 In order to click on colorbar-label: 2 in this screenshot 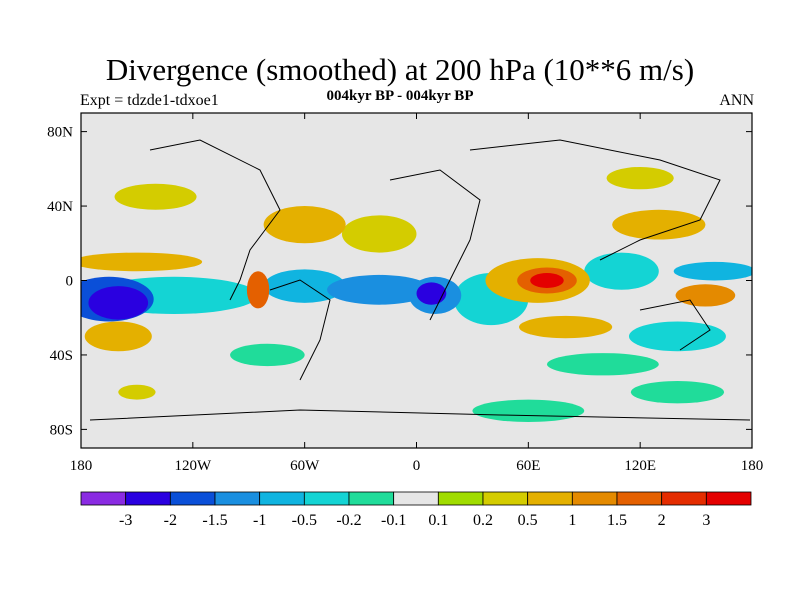, I will do `click(662, 520)`.